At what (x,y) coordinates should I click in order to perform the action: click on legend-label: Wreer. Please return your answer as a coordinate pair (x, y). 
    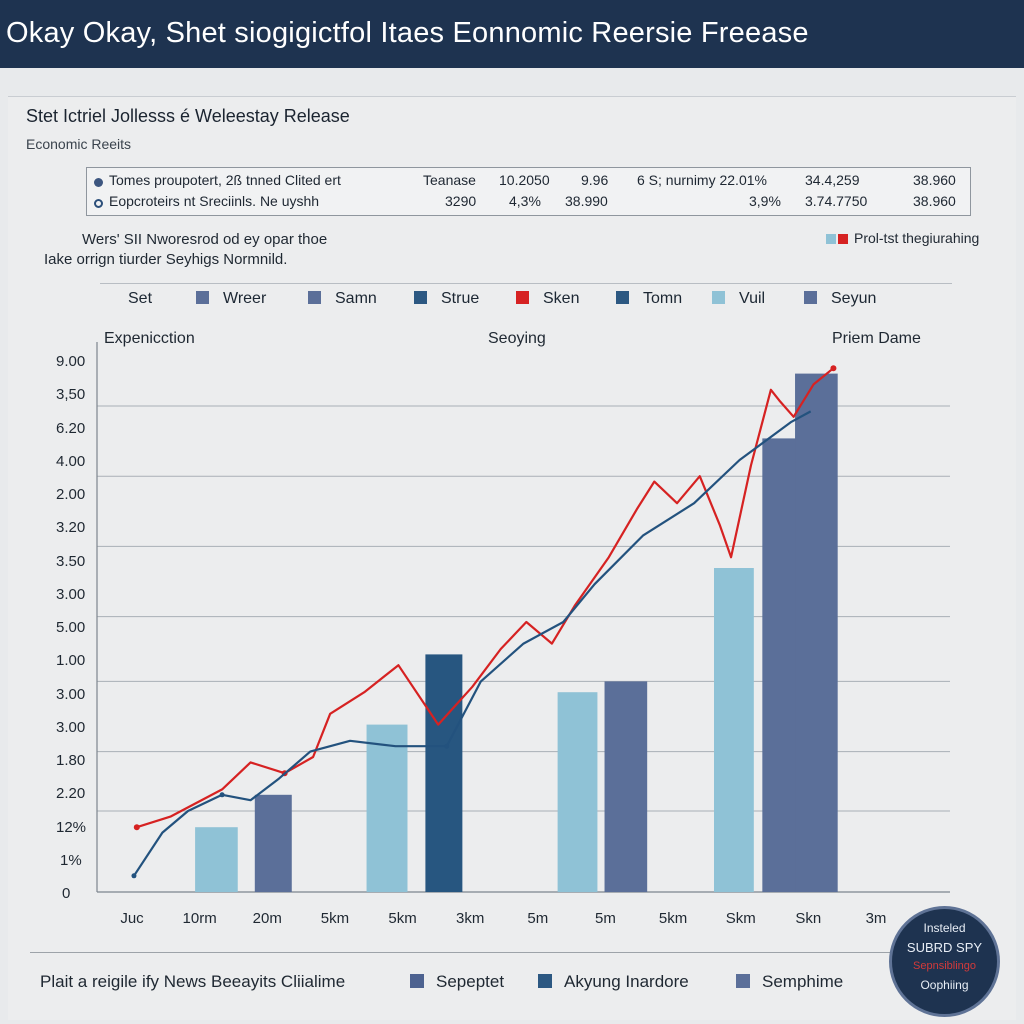
    Looking at the image, I should click on (245, 298).